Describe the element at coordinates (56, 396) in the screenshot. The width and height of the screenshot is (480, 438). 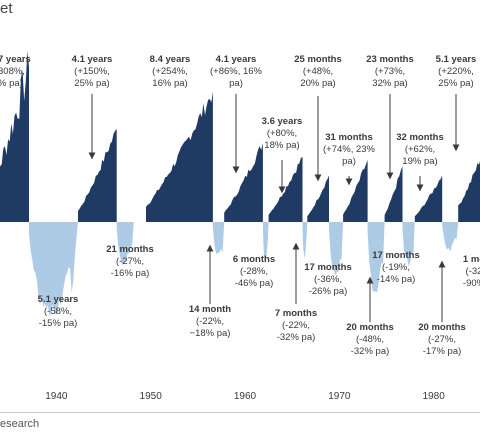
I see `x-tick-label: 1940` at that location.